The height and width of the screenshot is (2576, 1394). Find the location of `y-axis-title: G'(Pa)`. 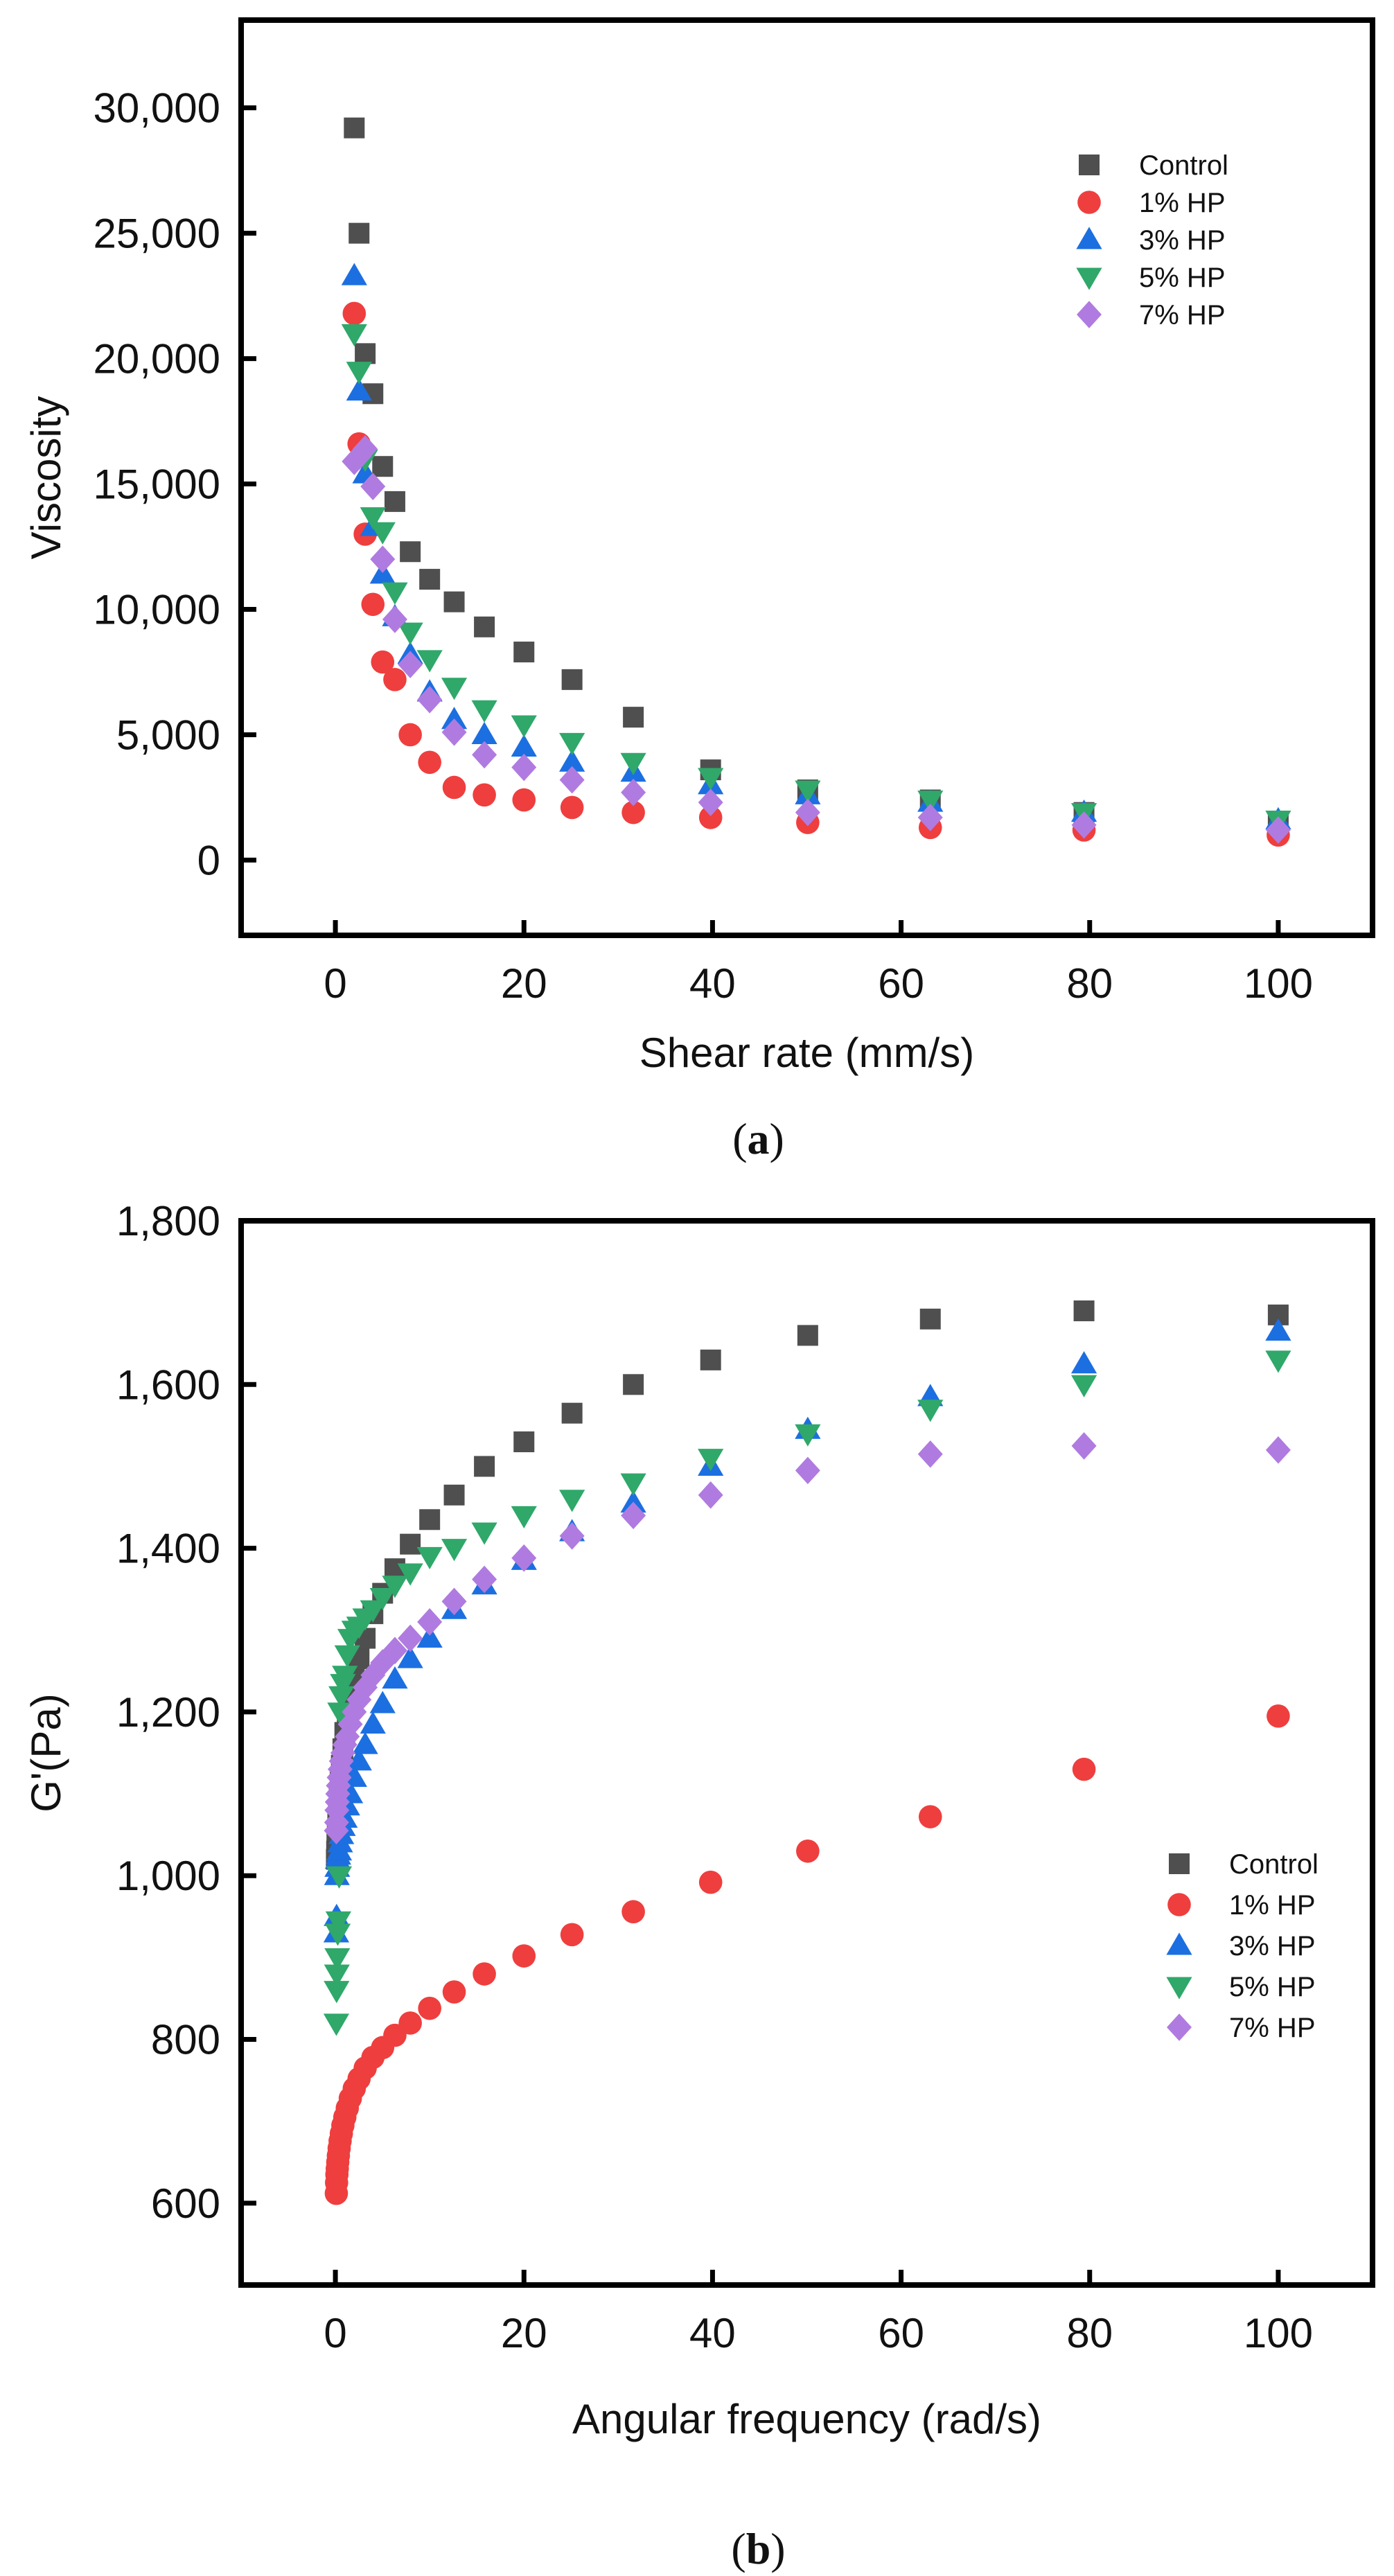

y-axis-title: G'(Pa) is located at coordinates (46, 1752).